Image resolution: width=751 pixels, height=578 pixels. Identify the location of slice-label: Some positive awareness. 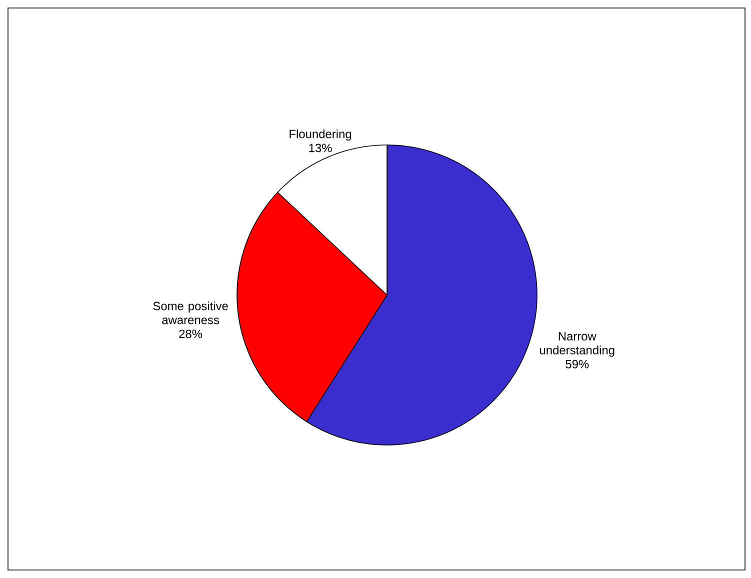
(190, 312).